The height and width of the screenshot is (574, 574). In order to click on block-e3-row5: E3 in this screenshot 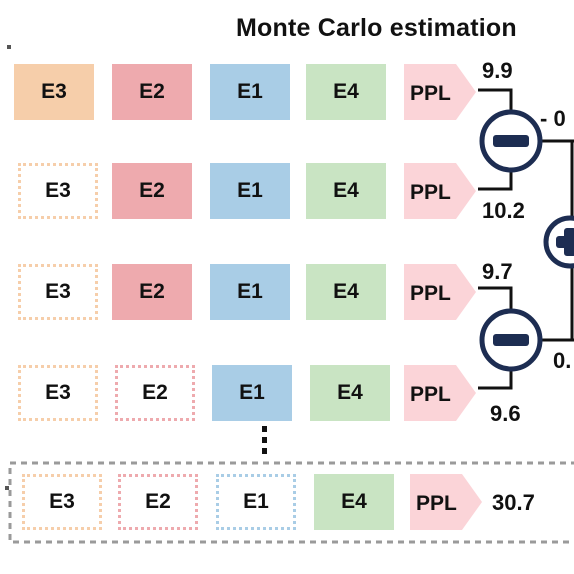, I will do `click(62, 502)`.